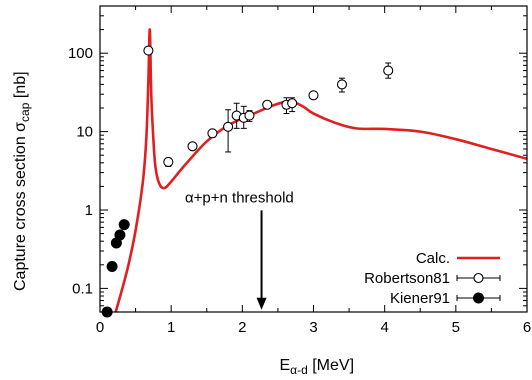 The width and height of the screenshot is (532, 380). Describe the element at coordinates (478, 298) in the screenshot. I see `legend-swatch-kiener91-marker` at that location.